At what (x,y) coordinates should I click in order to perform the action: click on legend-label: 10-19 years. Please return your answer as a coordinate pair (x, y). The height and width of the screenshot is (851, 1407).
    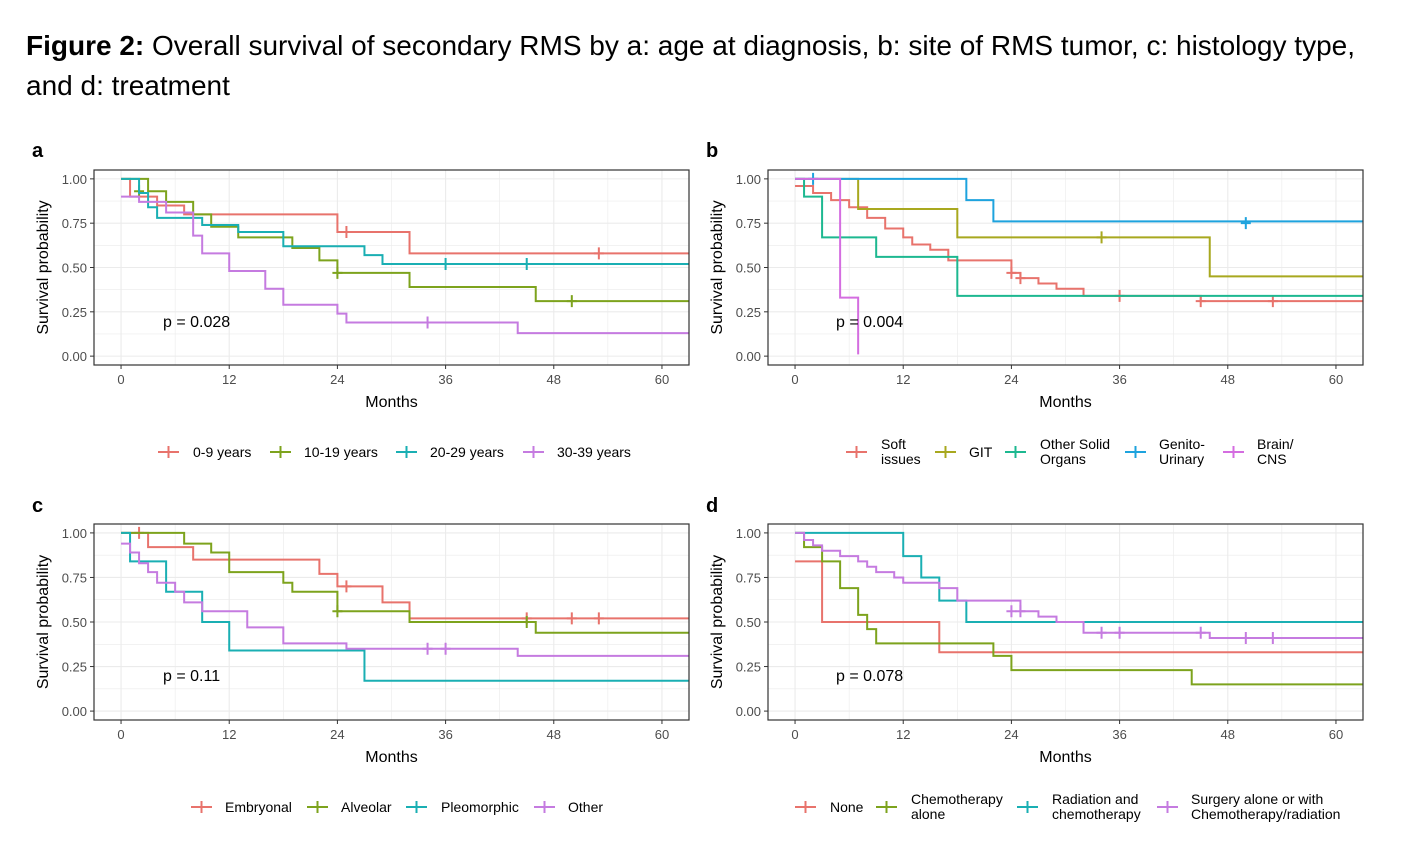
    Looking at the image, I should click on (341, 452).